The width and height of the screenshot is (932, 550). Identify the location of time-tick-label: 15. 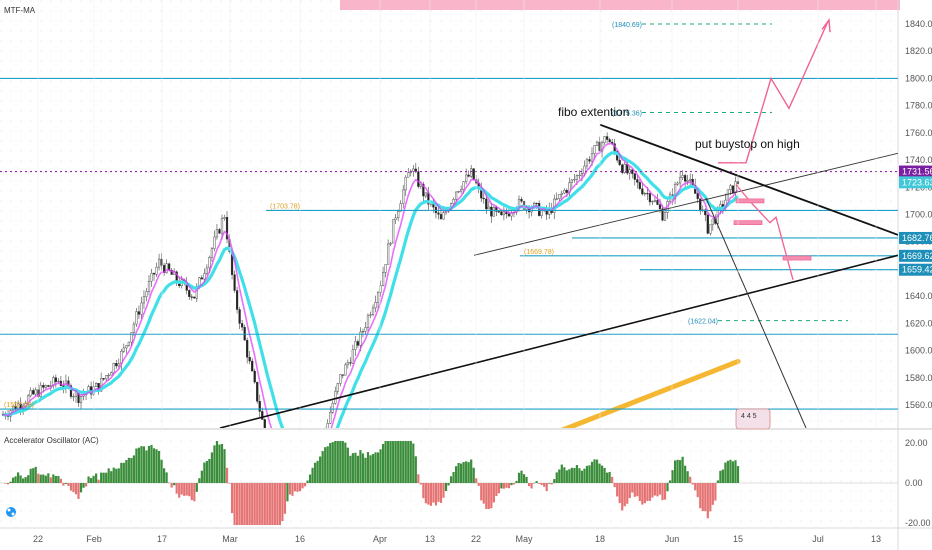
(738, 539).